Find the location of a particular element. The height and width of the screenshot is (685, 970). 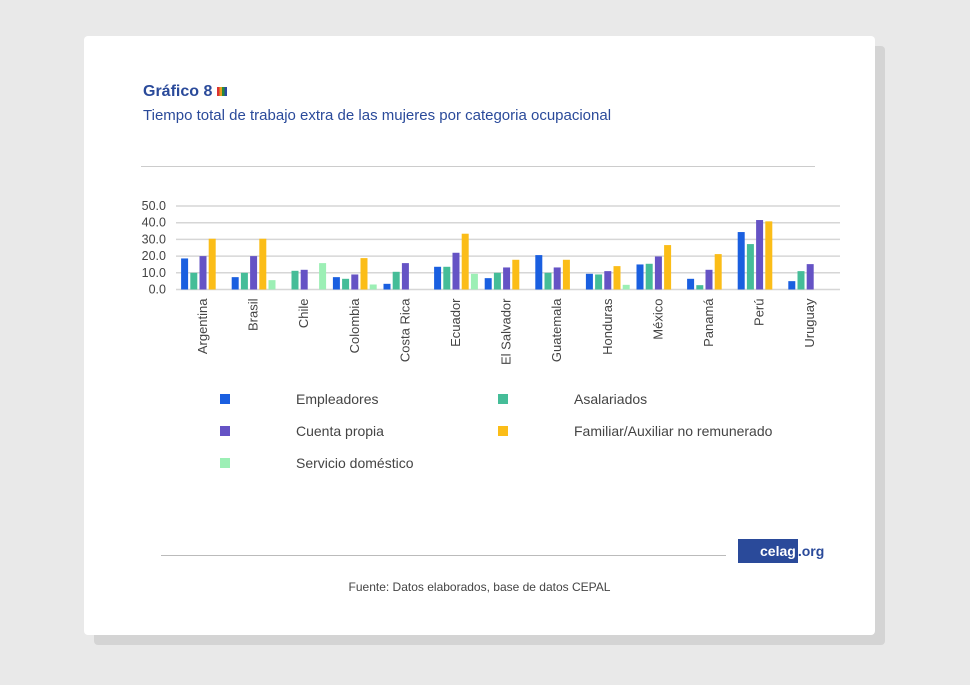

y-tick-label: 40.0 is located at coordinates (154, 223).